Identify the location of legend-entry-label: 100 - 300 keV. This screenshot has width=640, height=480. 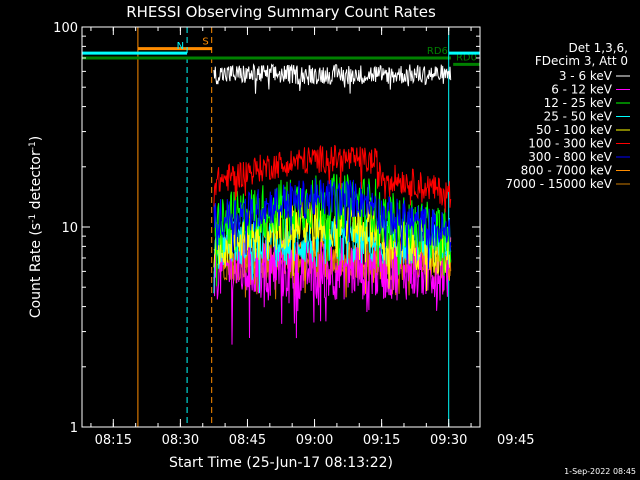
(570, 144).